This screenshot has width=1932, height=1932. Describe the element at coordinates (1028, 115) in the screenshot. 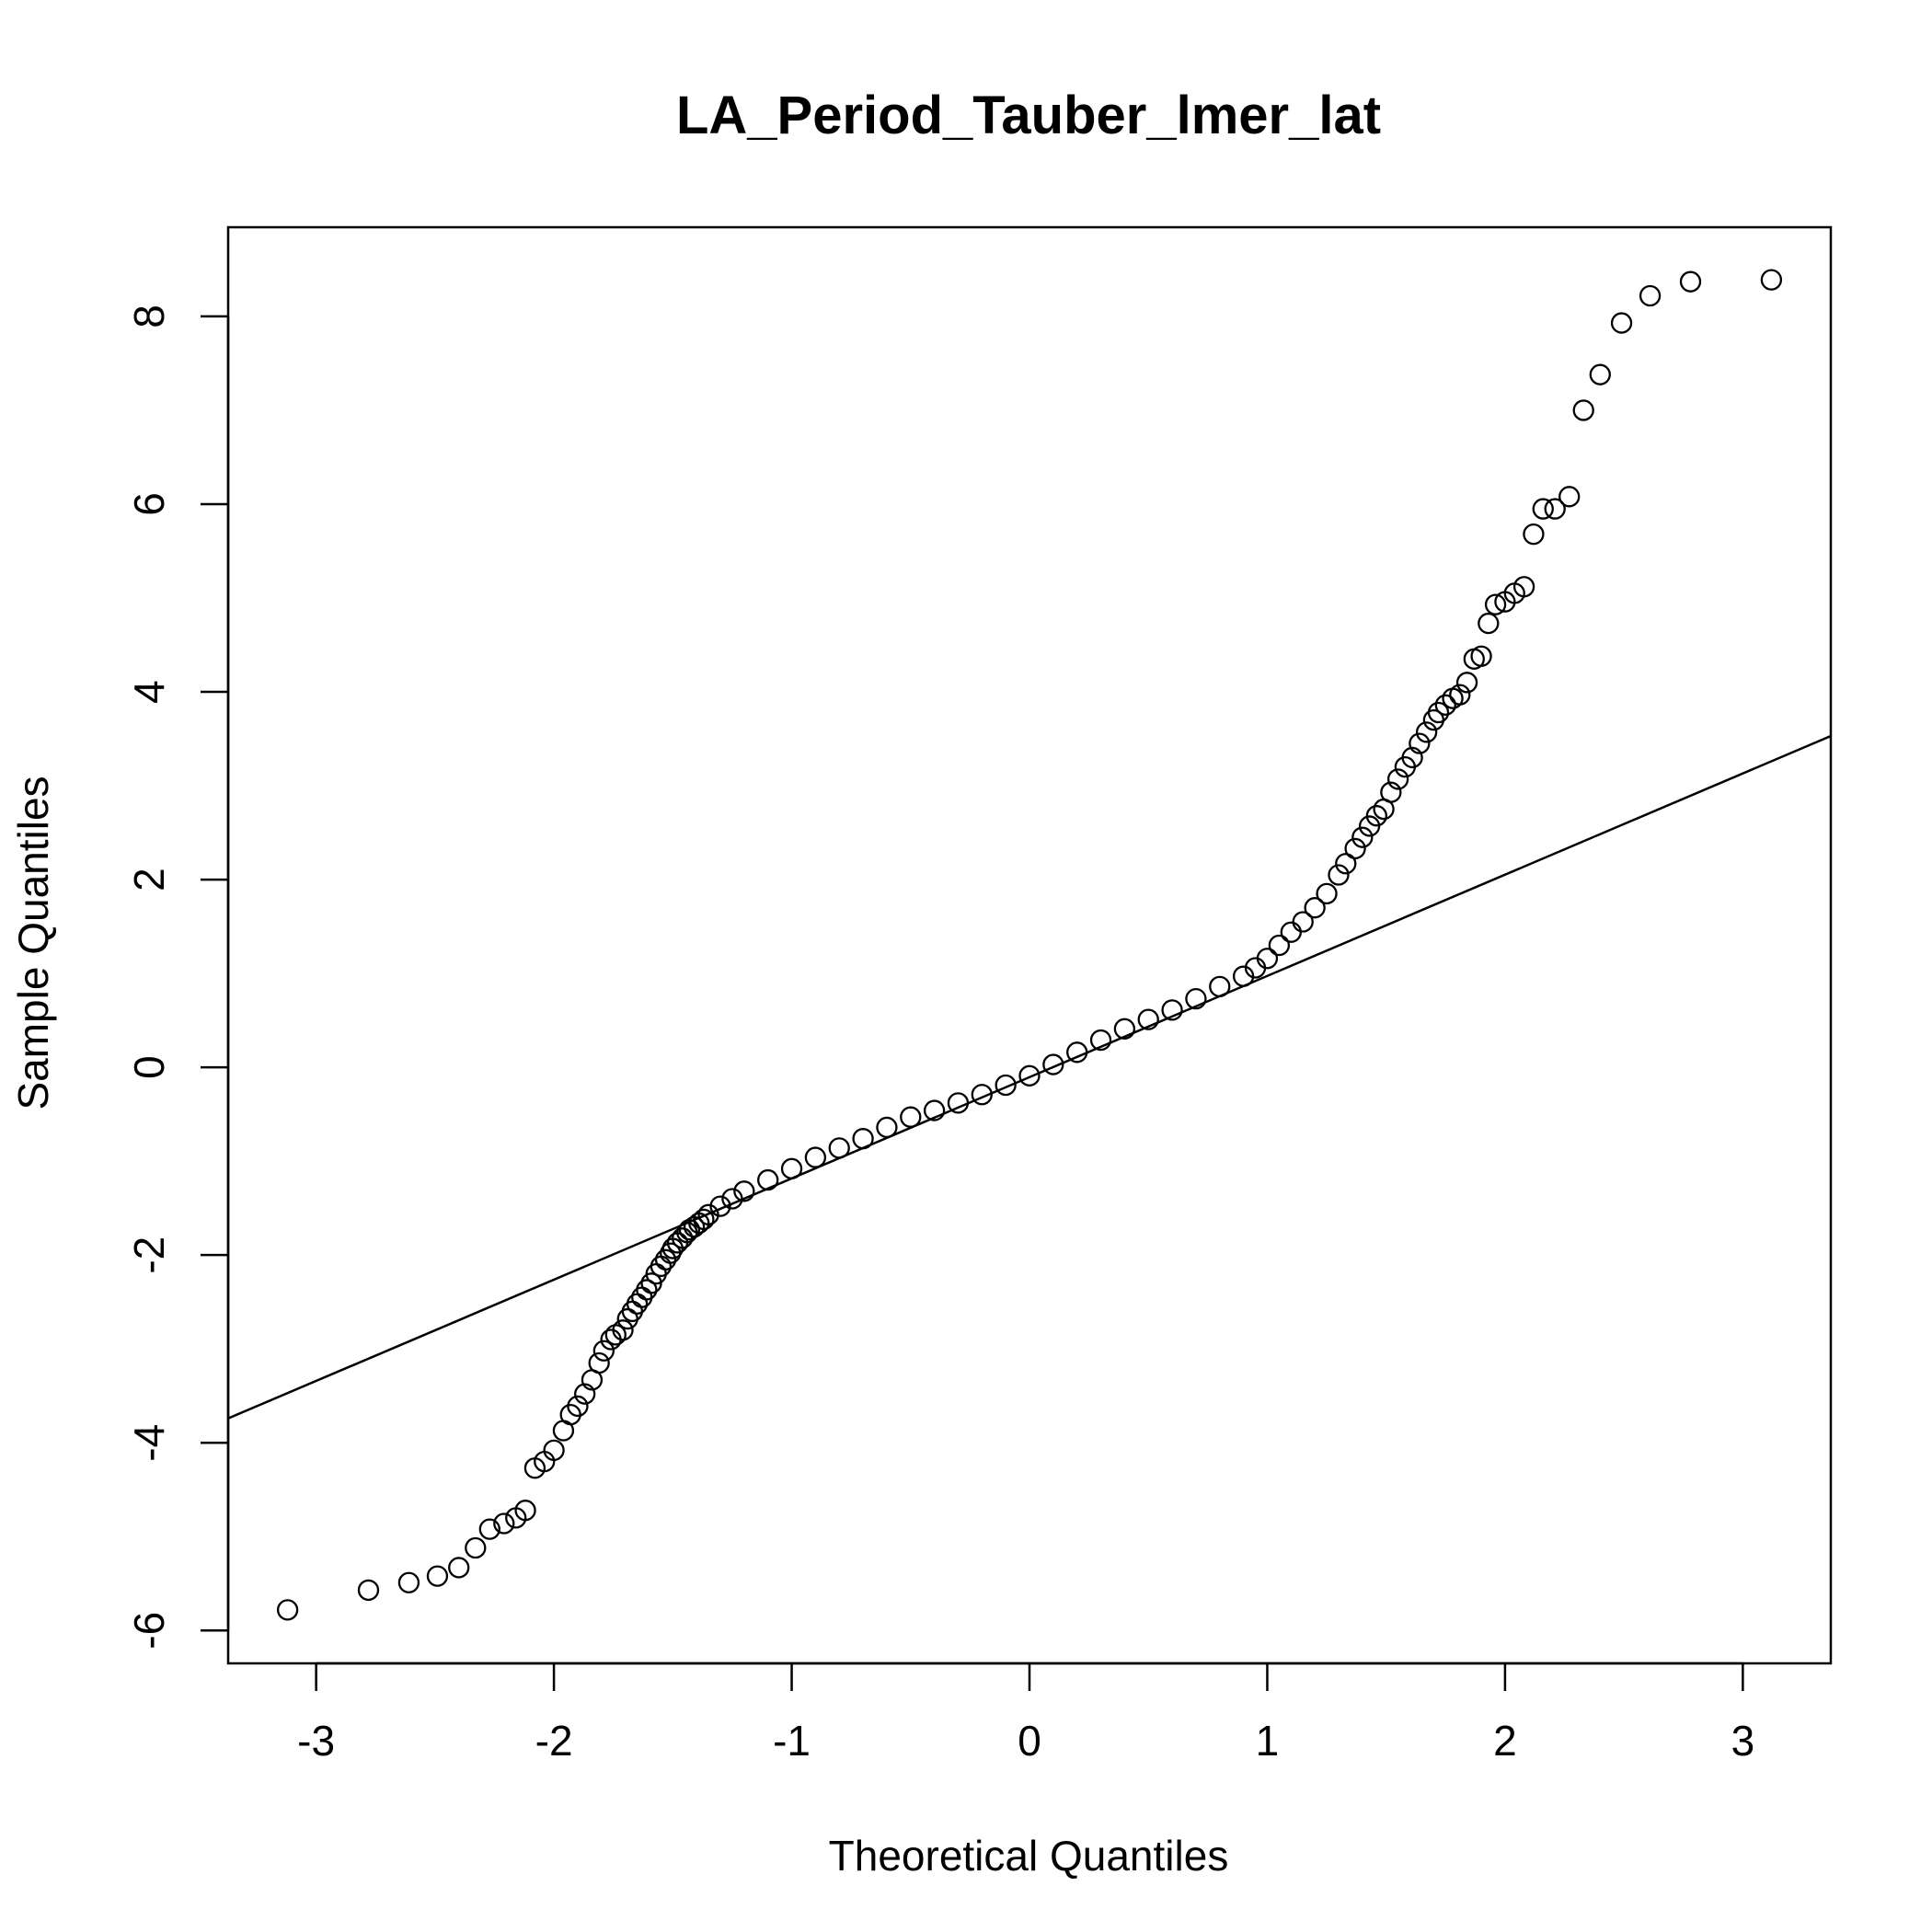

I see `chart-title: LA_Period_Tauber_lmer_lat` at that location.